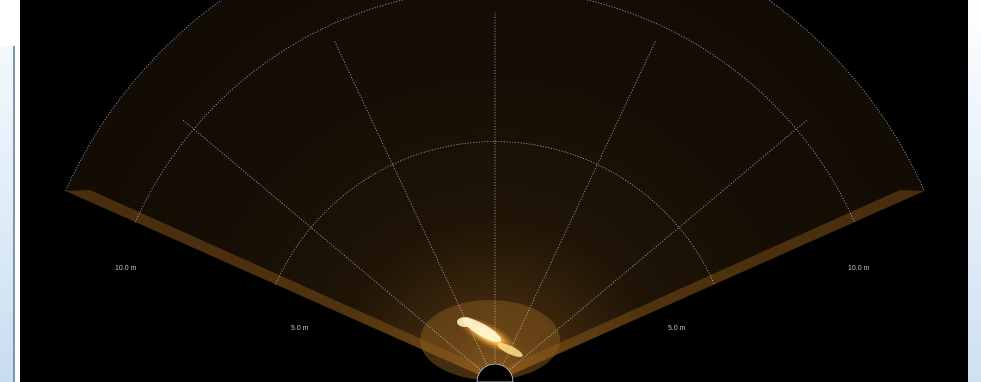  I want to click on target-echo-tail, so click(510, 350).